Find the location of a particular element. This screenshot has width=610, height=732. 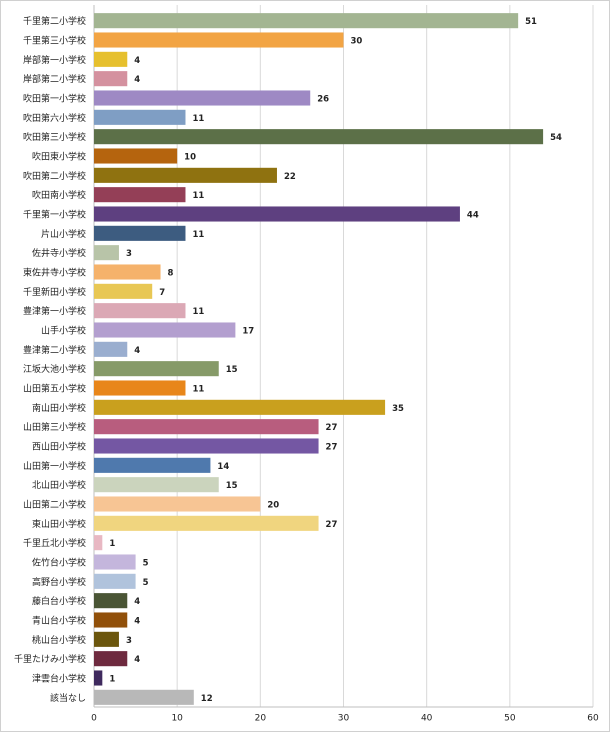

x-tick-label: 0 is located at coordinates (94, 719).